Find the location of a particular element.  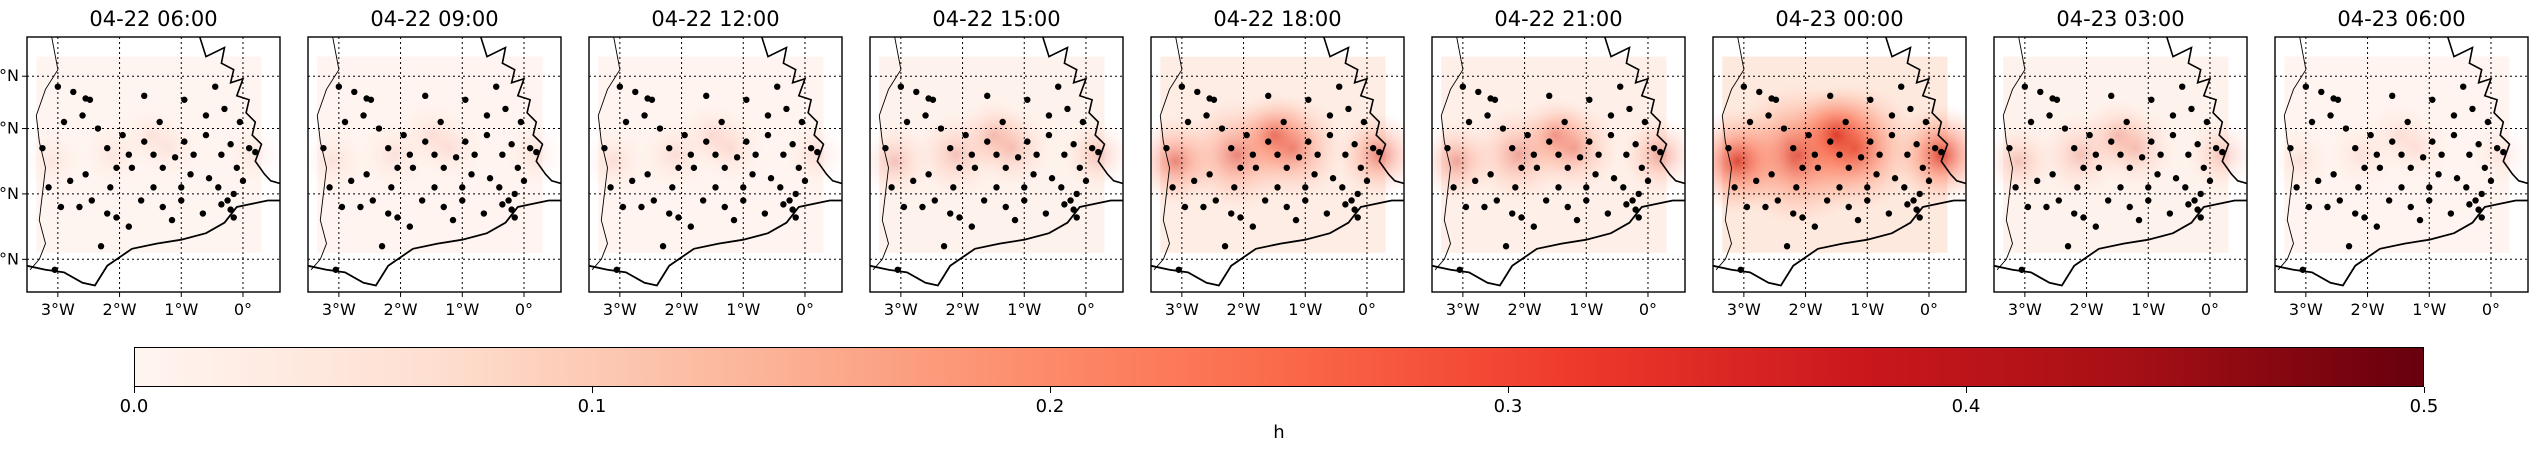

coastline-west is located at coordinates (1730, 154).